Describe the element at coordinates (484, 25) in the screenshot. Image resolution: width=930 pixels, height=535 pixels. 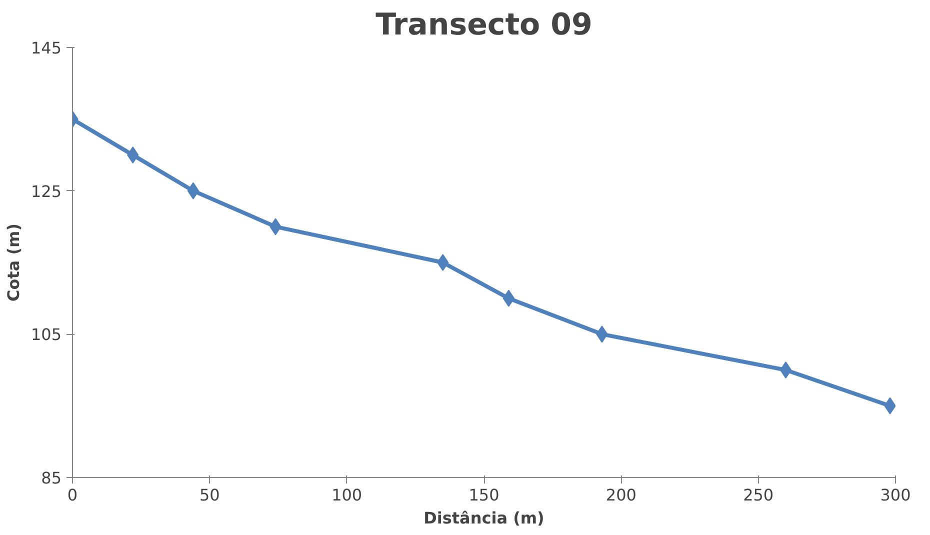
I see `chart-title: Transecto 09` at that location.